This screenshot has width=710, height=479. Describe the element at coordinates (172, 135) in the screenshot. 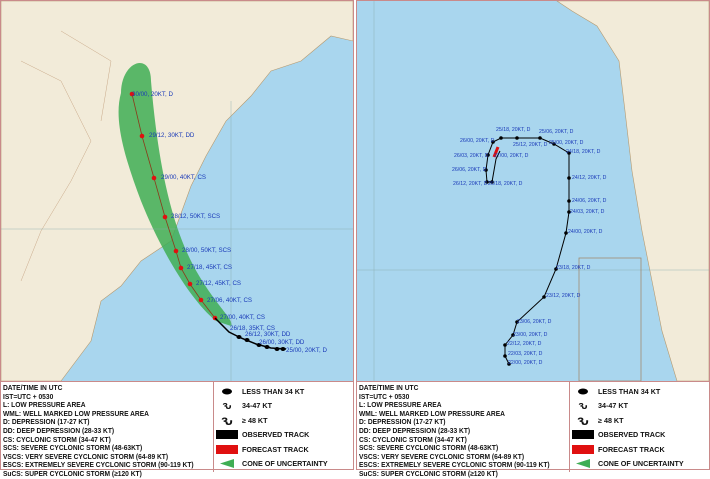

I see `track-point-label: 29/12, 30KT, DD` at that location.